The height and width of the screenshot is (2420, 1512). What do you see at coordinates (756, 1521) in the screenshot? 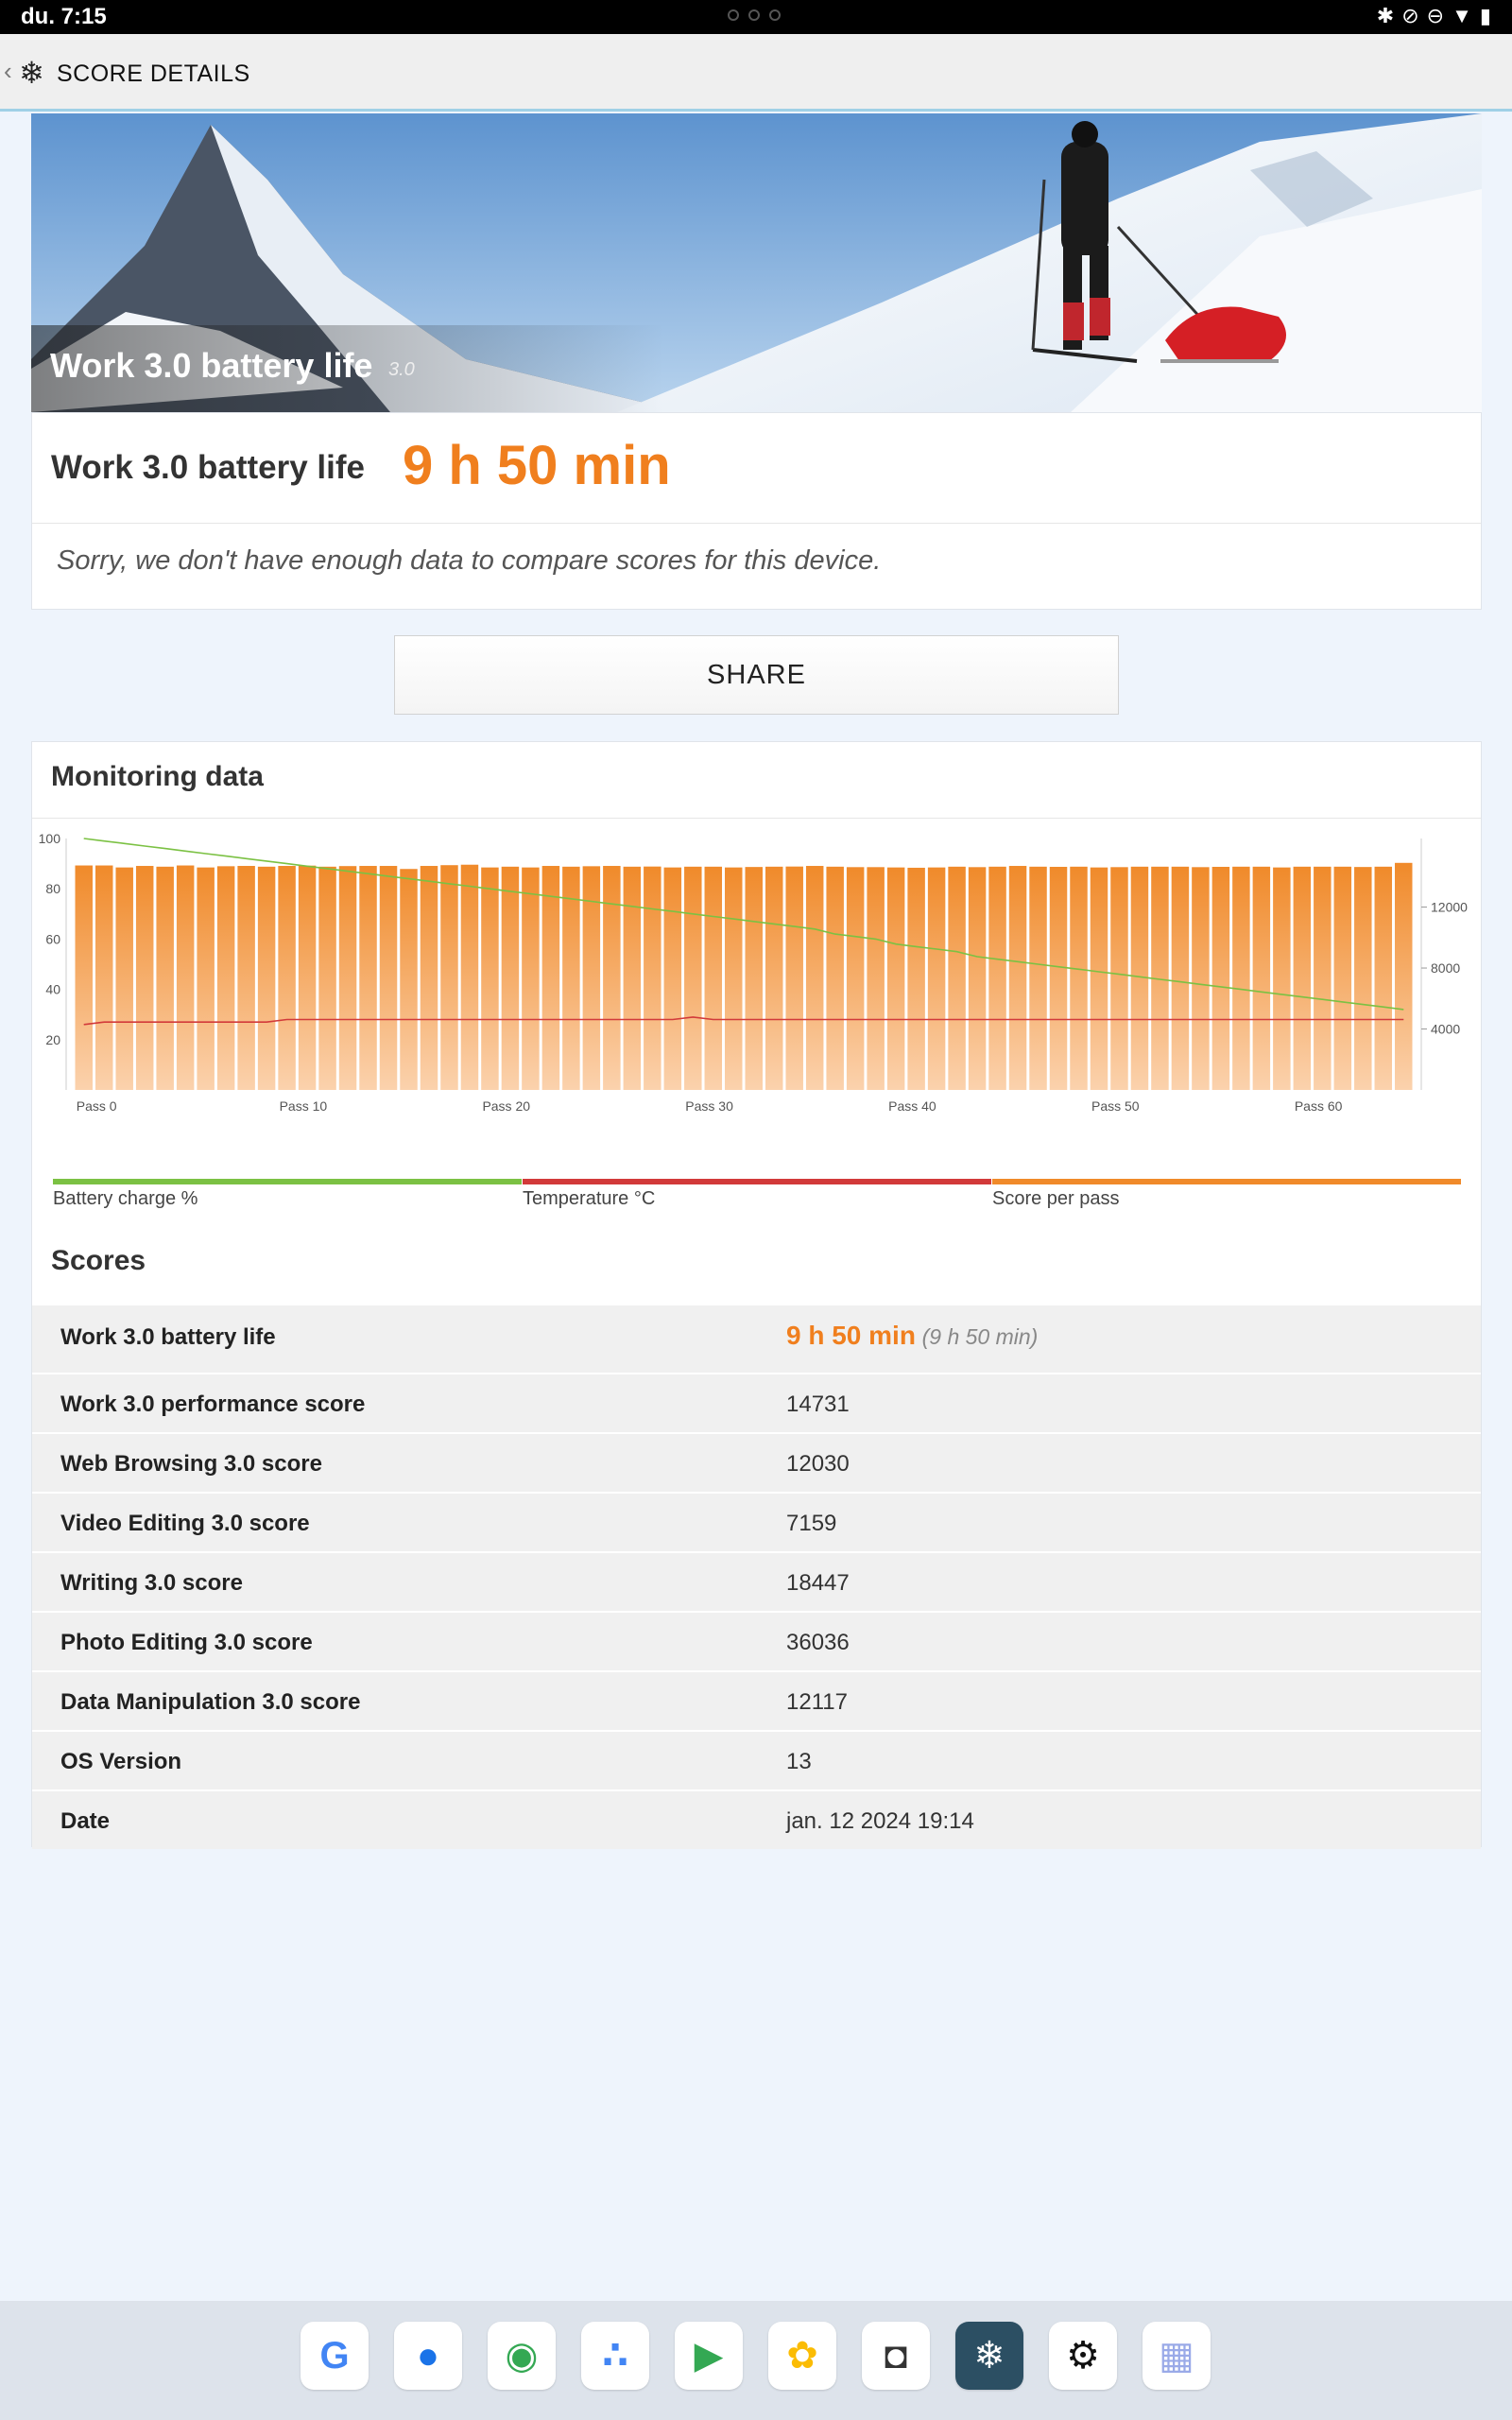
I see `score-row-video-editing: Video Editing 3.0 score 7159` at bounding box center [756, 1521].